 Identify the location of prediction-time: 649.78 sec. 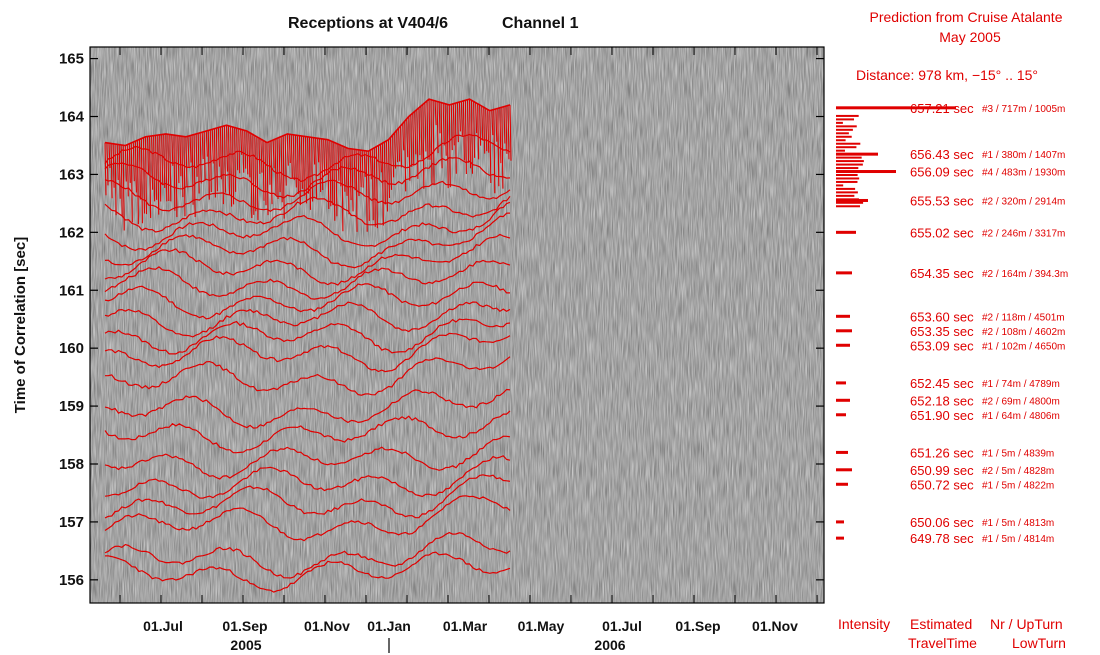
(942, 538).